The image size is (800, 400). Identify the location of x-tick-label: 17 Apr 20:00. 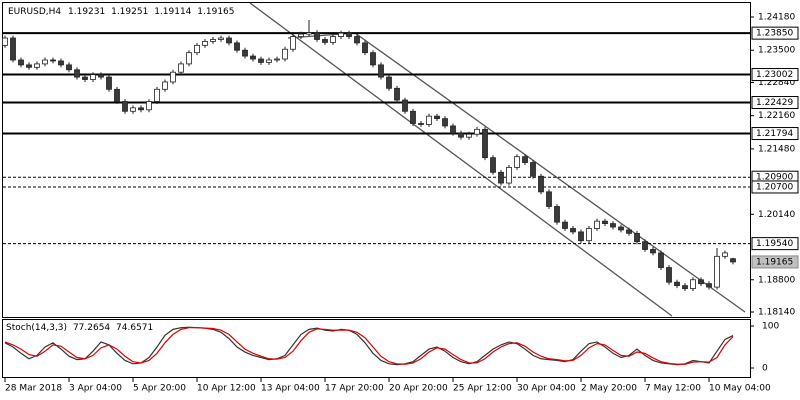
(354, 389).